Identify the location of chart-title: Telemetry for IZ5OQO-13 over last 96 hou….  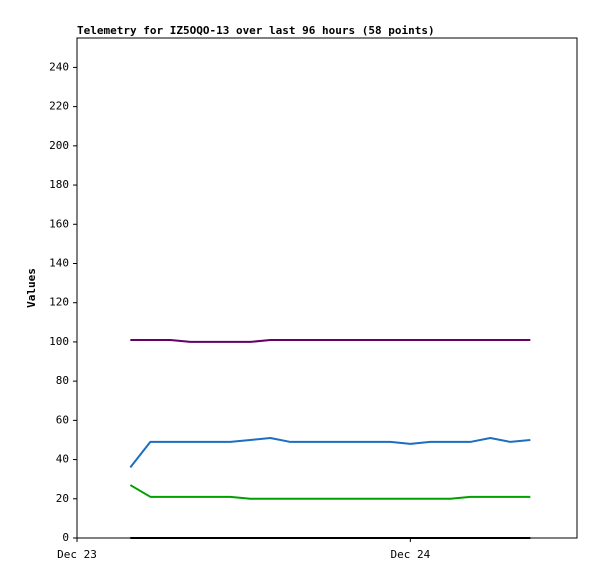
(256, 30).